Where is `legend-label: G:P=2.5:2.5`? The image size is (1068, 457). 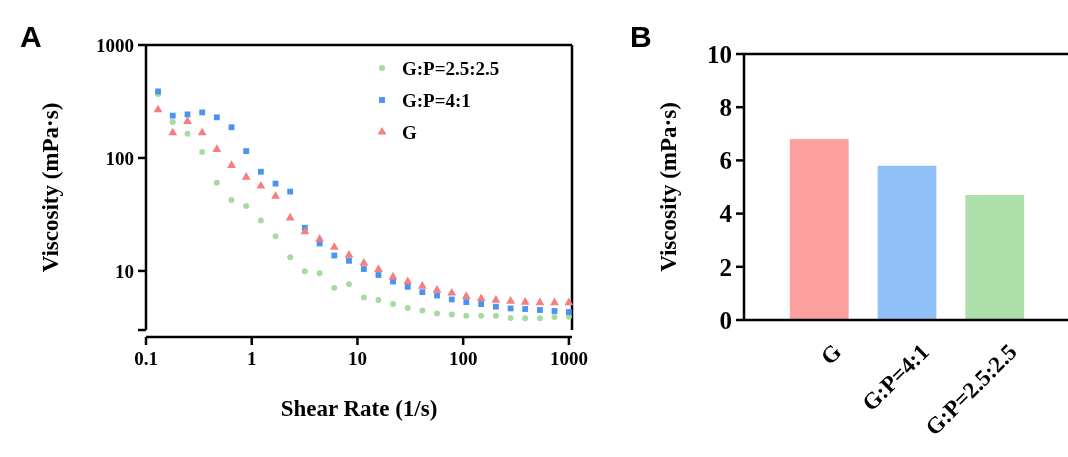 legend-label: G:P=2.5:2.5 is located at coordinates (451, 68).